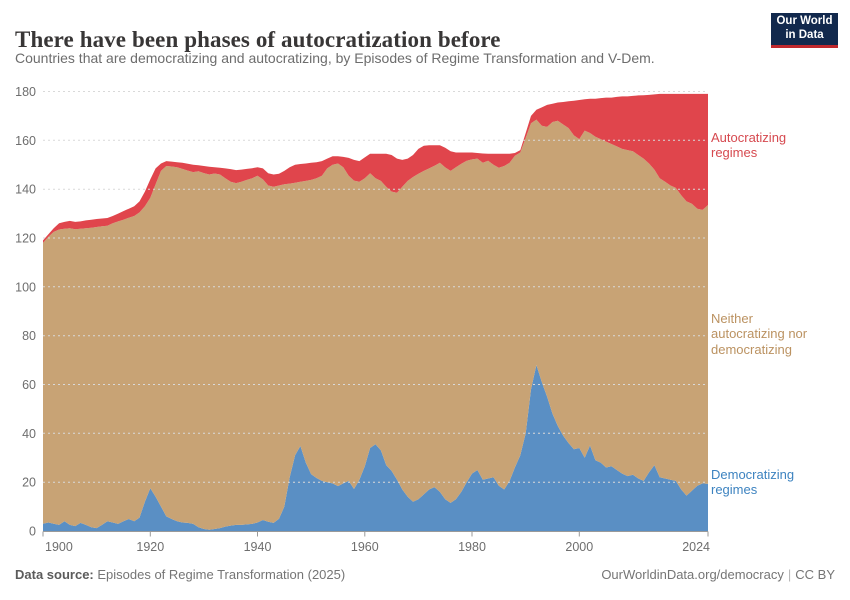 The width and height of the screenshot is (850, 600). I want to click on x-tick-label: 2024, so click(696, 547).